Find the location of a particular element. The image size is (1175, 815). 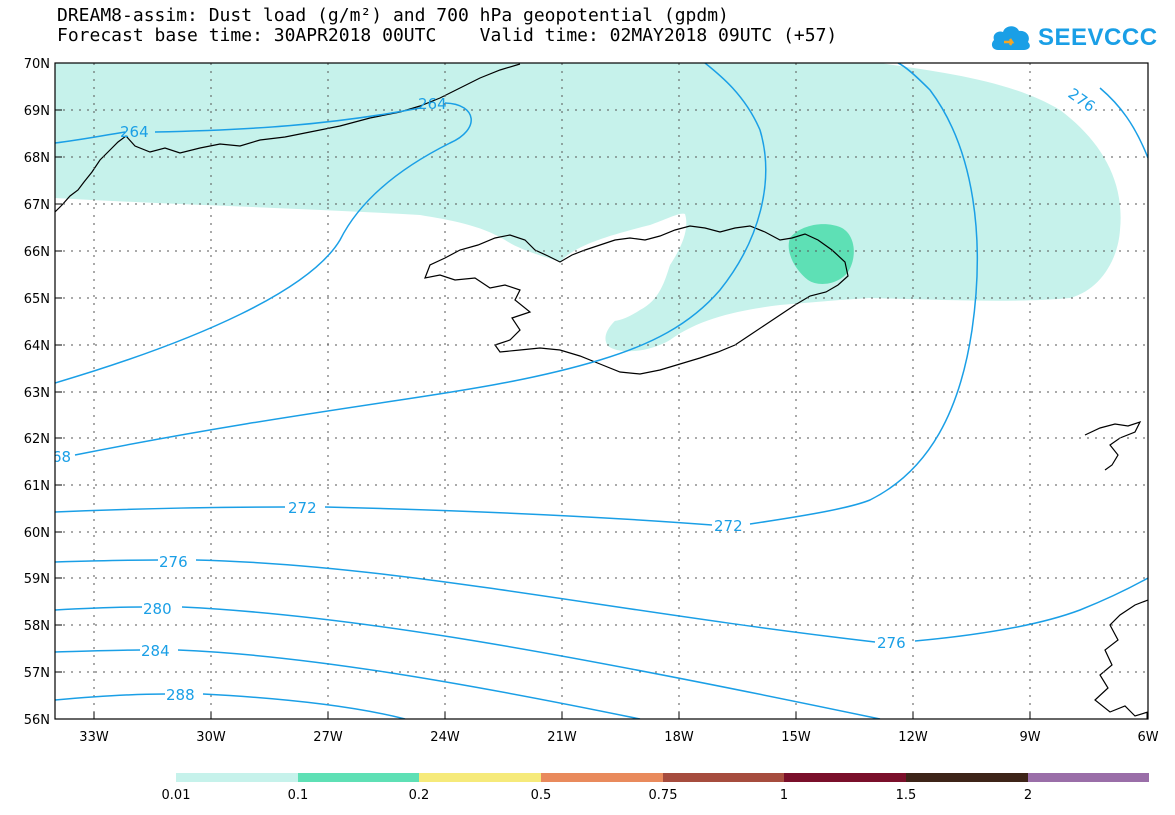

colorbar-label: 2 is located at coordinates (1028, 795).